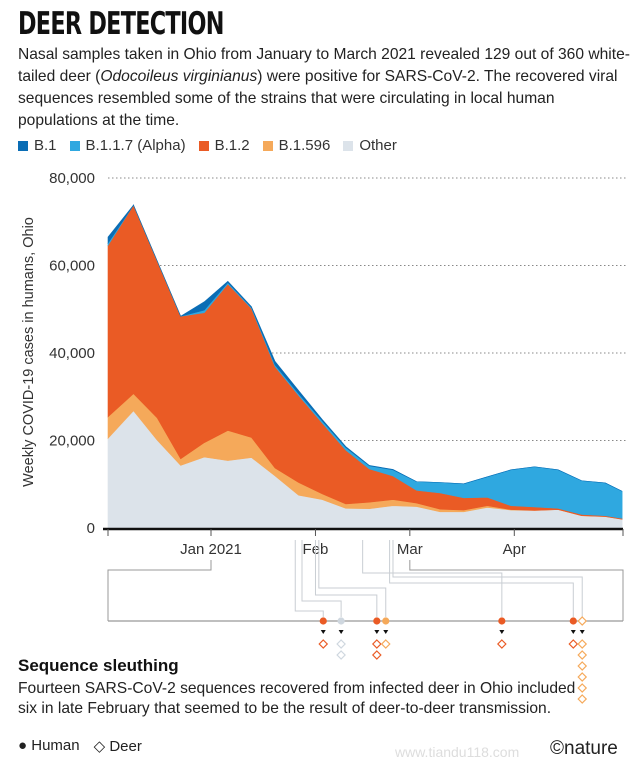 Image resolution: width=640 pixels, height=767 pixels. What do you see at coordinates (125, 746) in the screenshot?
I see `key-deer-label: Deer` at bounding box center [125, 746].